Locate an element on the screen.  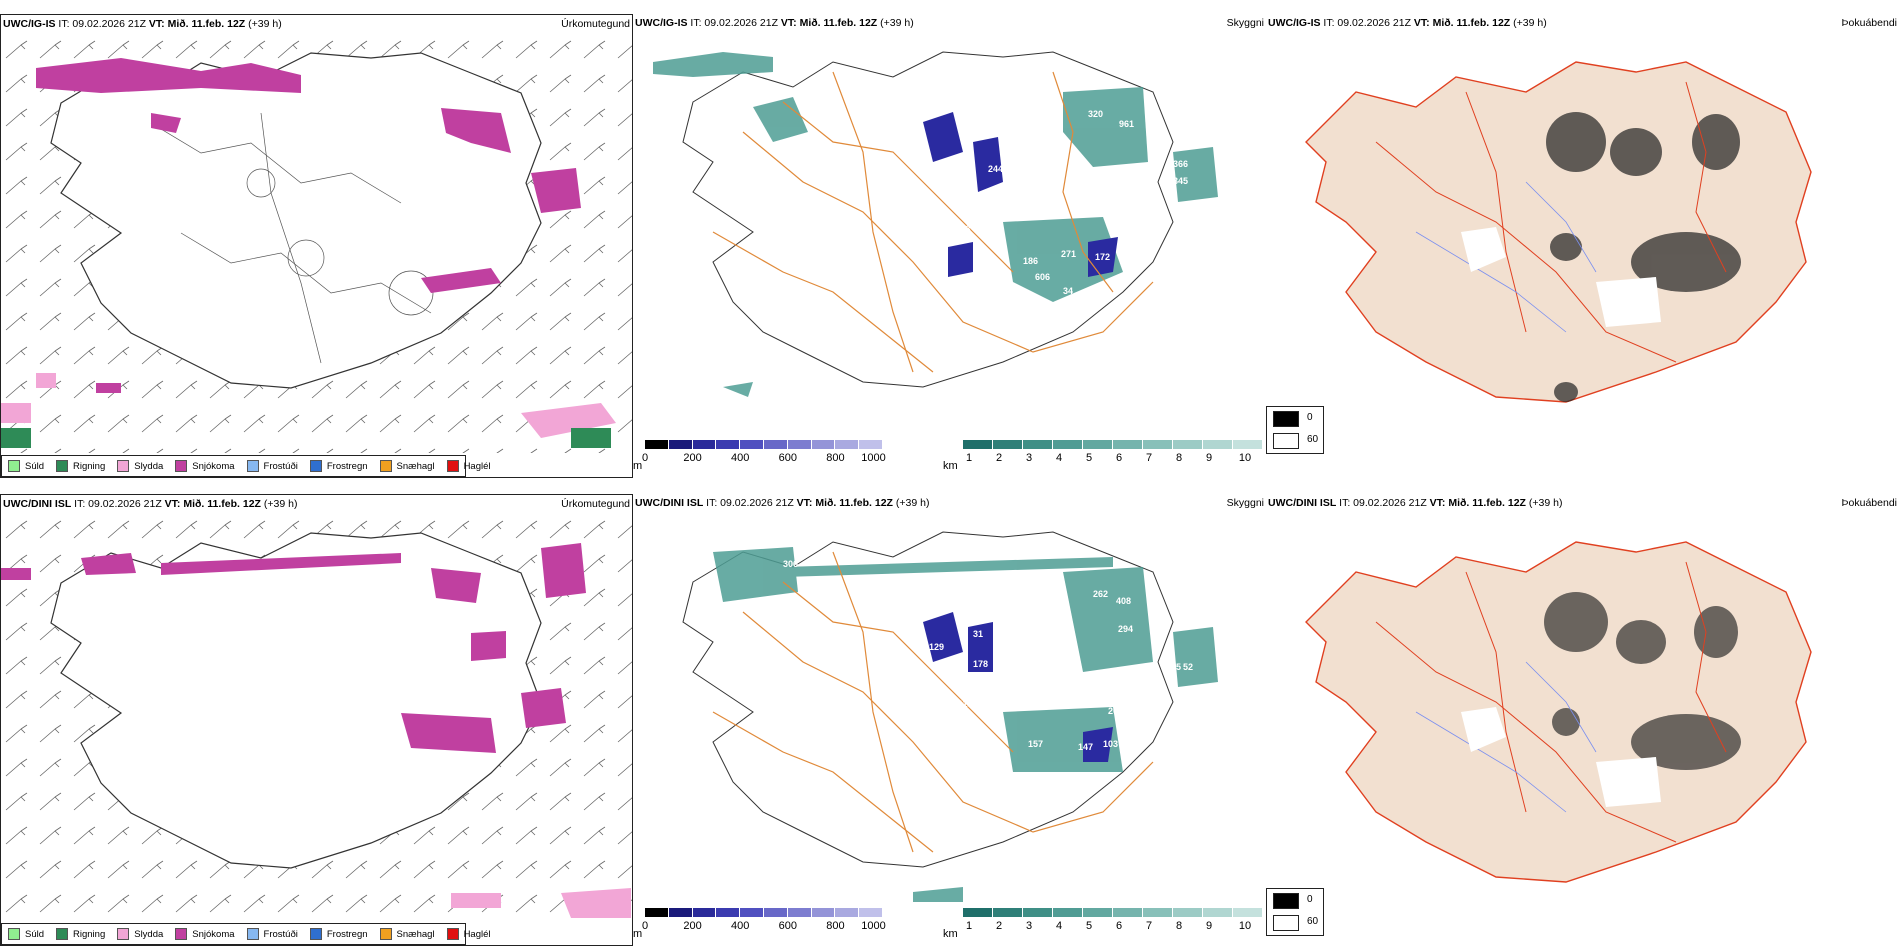
iceland-outline is located at coordinates (296, 700).